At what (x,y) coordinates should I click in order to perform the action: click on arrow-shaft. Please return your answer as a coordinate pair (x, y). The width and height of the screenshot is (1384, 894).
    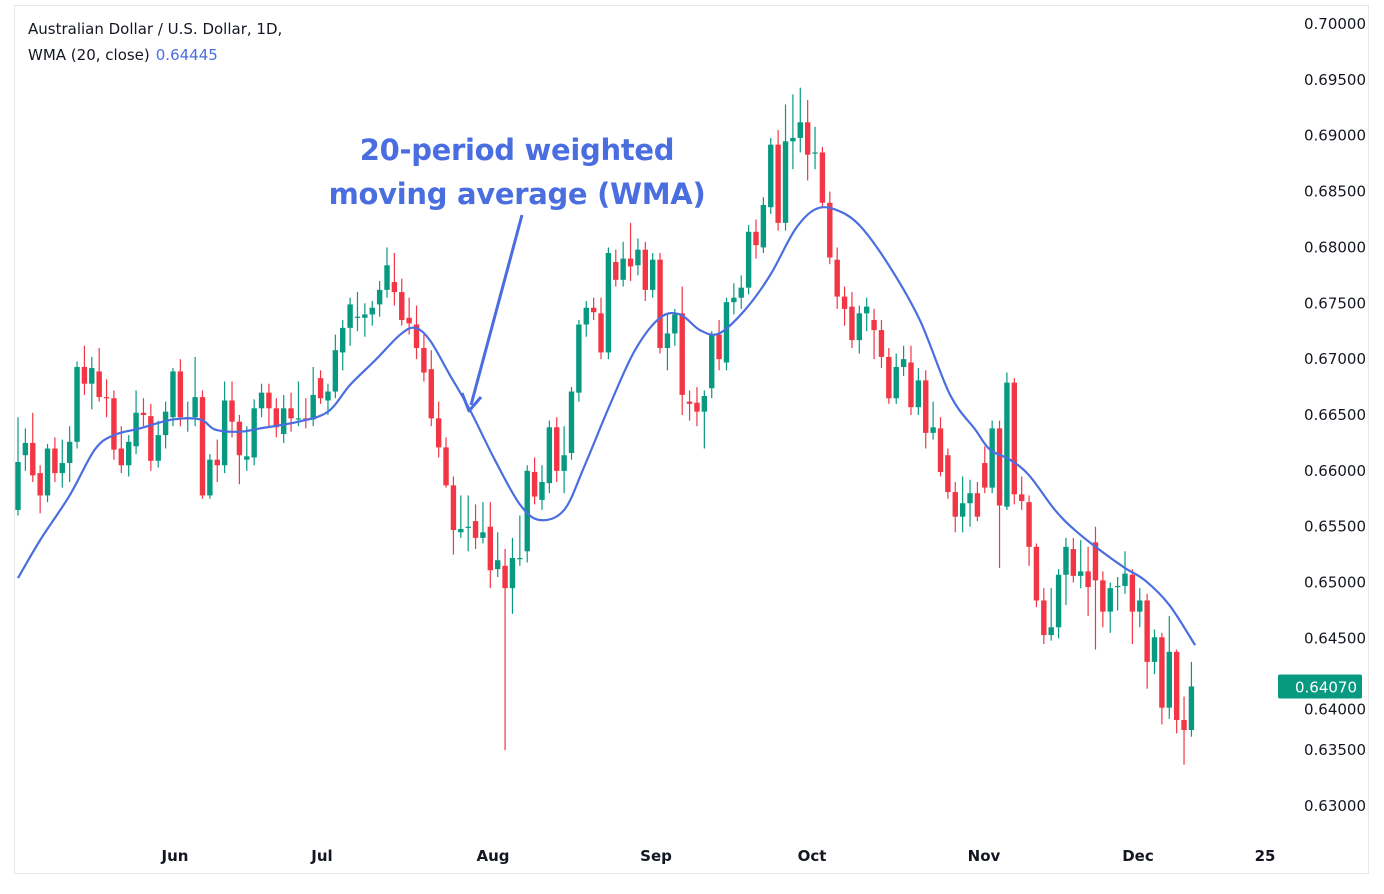
    Looking at the image, I should click on (496, 310).